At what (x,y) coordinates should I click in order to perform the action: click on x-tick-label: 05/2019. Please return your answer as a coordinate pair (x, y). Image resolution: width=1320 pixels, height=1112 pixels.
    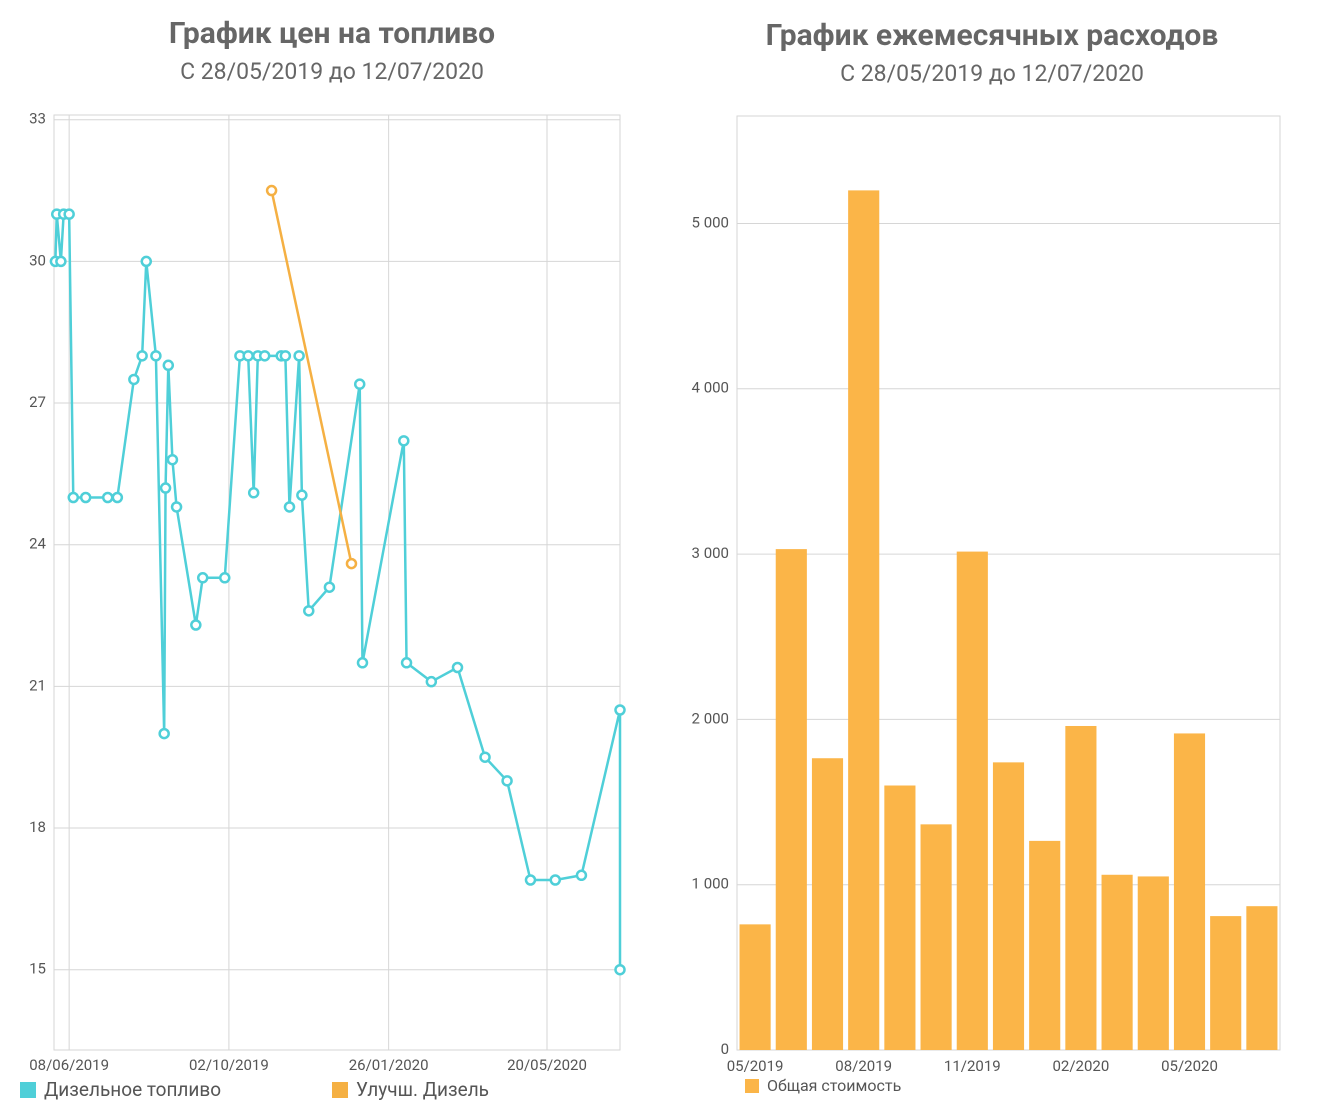
    Looking at the image, I should click on (755, 1066).